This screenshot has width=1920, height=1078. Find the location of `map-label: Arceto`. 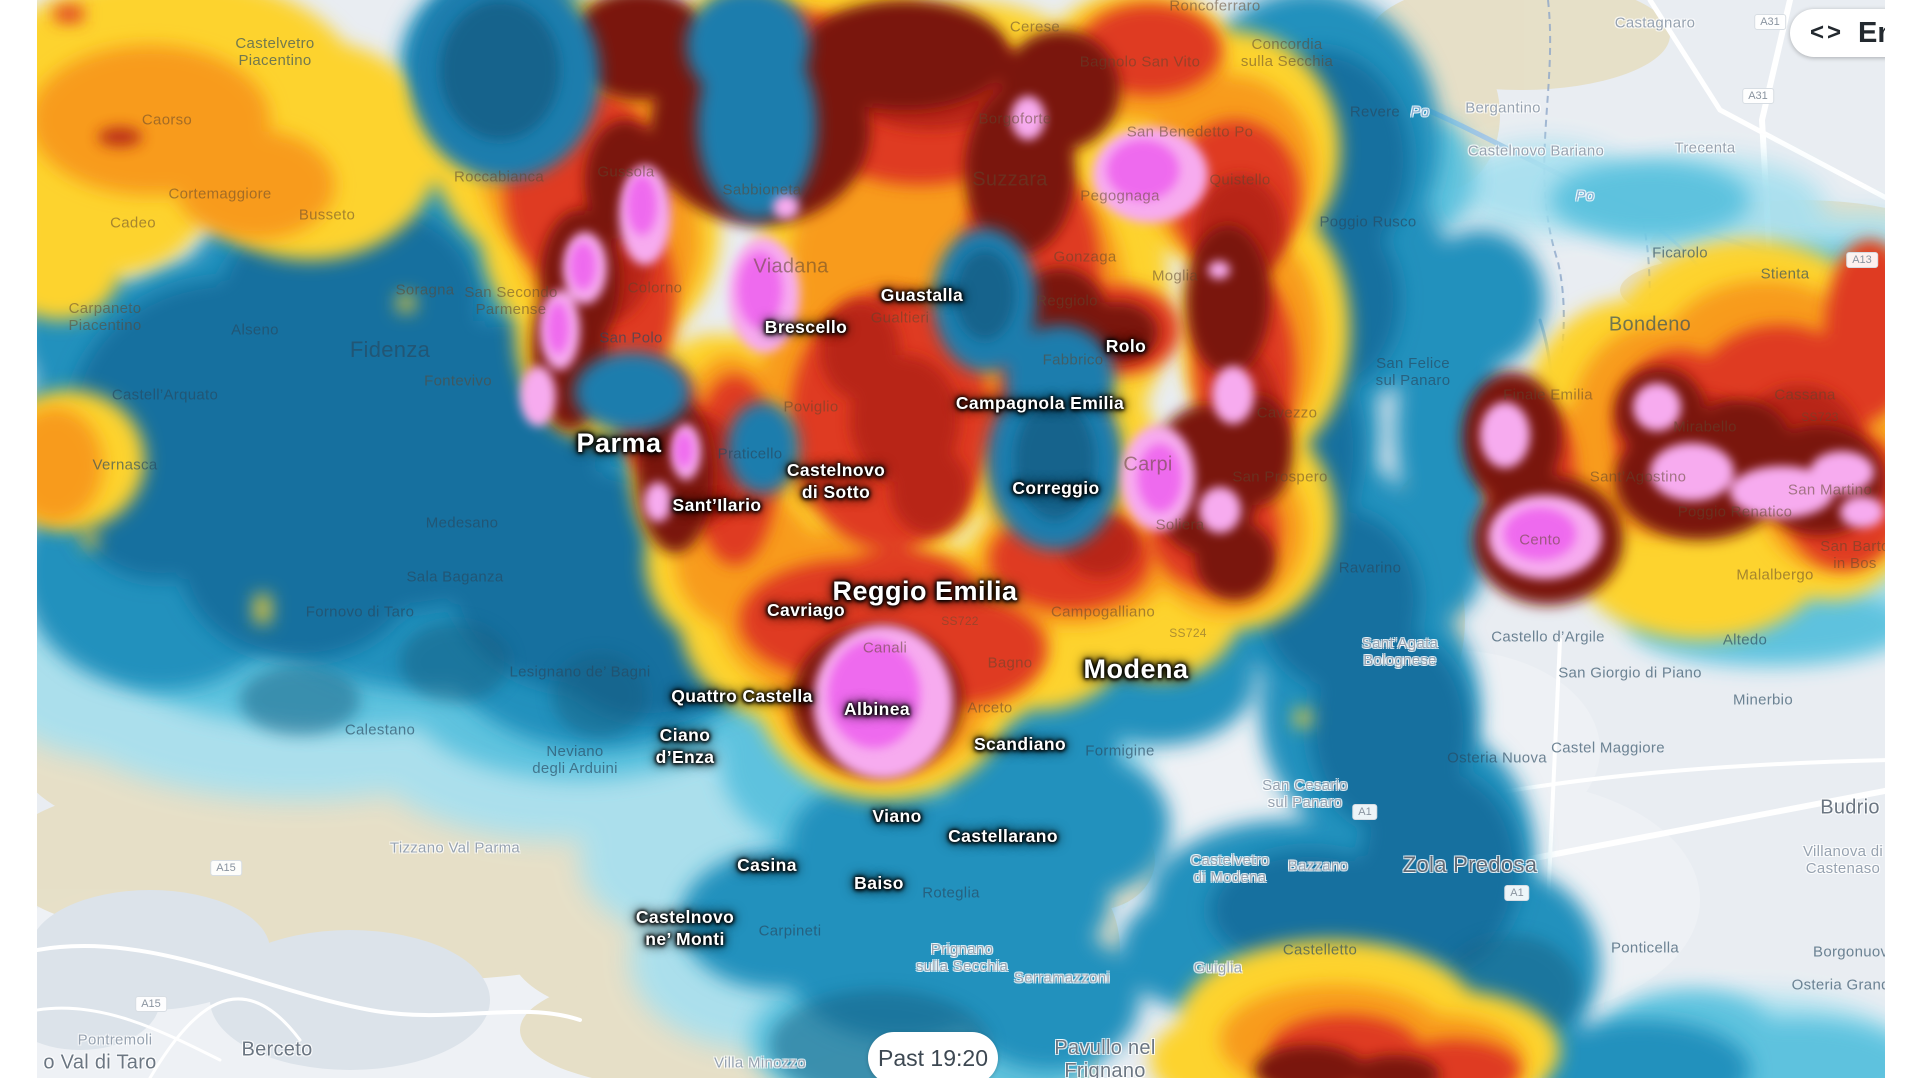

map-label: Arceto is located at coordinates (990, 708).